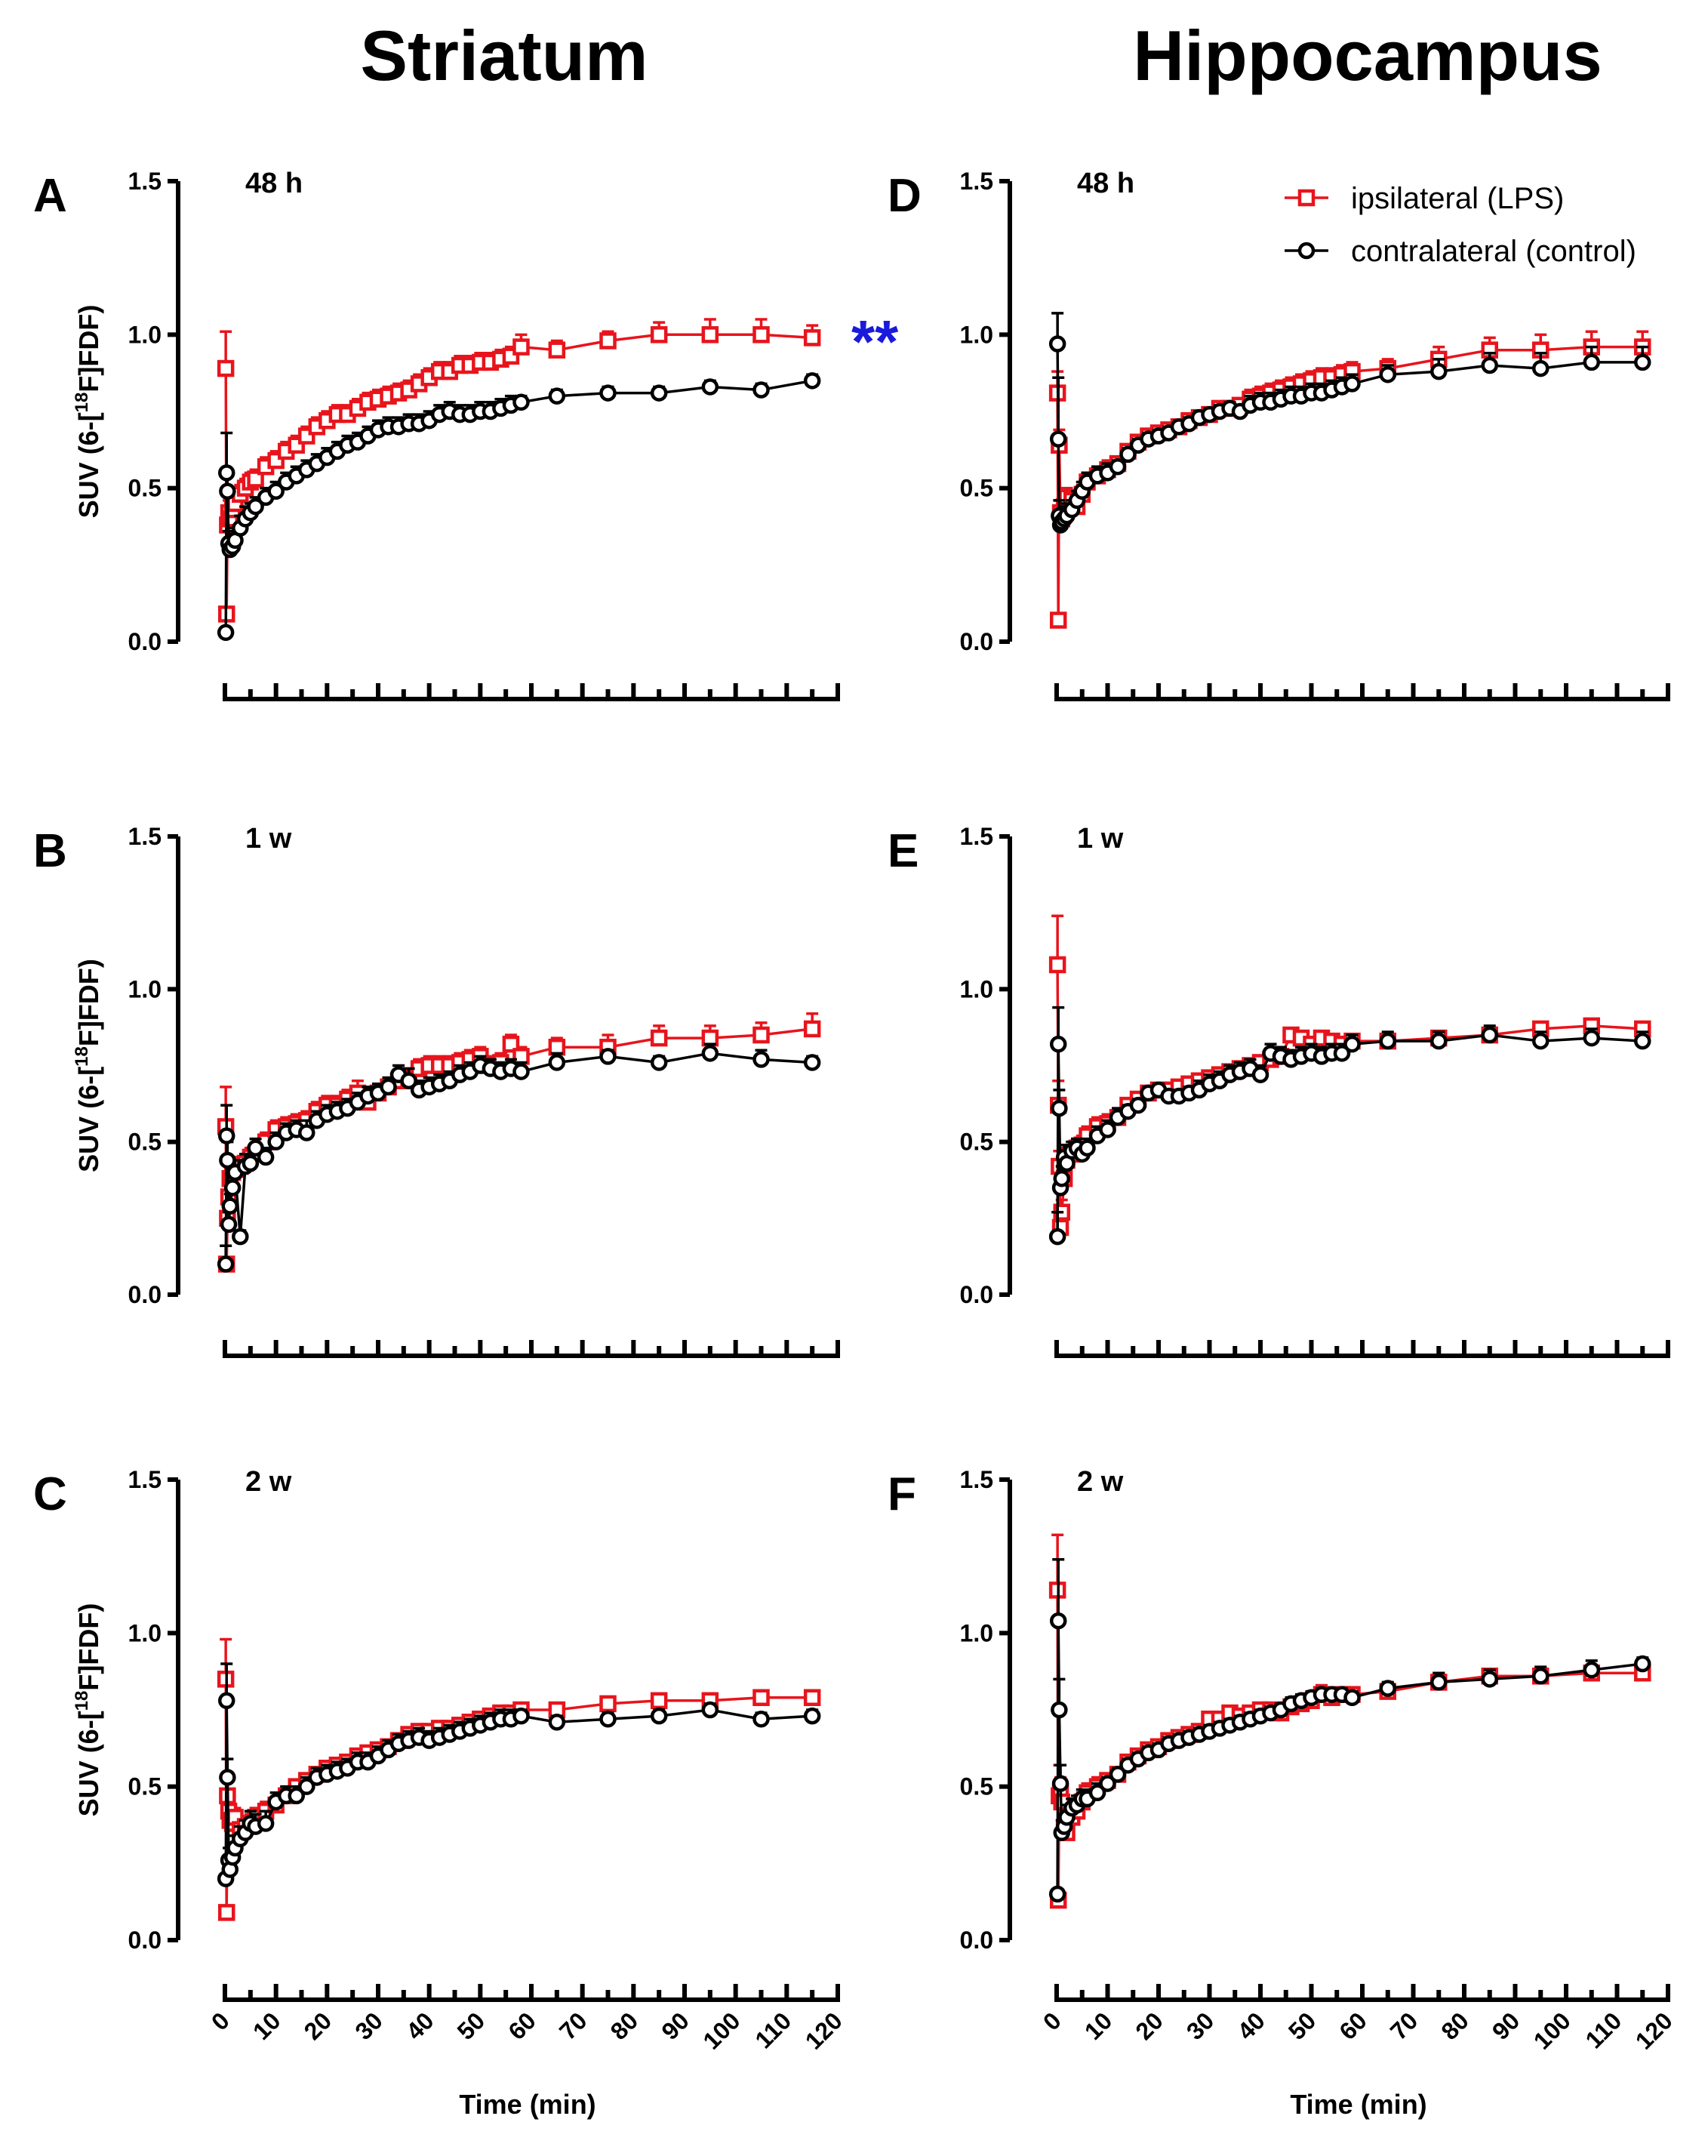 This screenshot has height=2156, width=1708. I want to click on panel-B: B 1 w 0.0 0.5 1.0 1.5 SUV (6-[18F]FDF), so click(436, 1090).